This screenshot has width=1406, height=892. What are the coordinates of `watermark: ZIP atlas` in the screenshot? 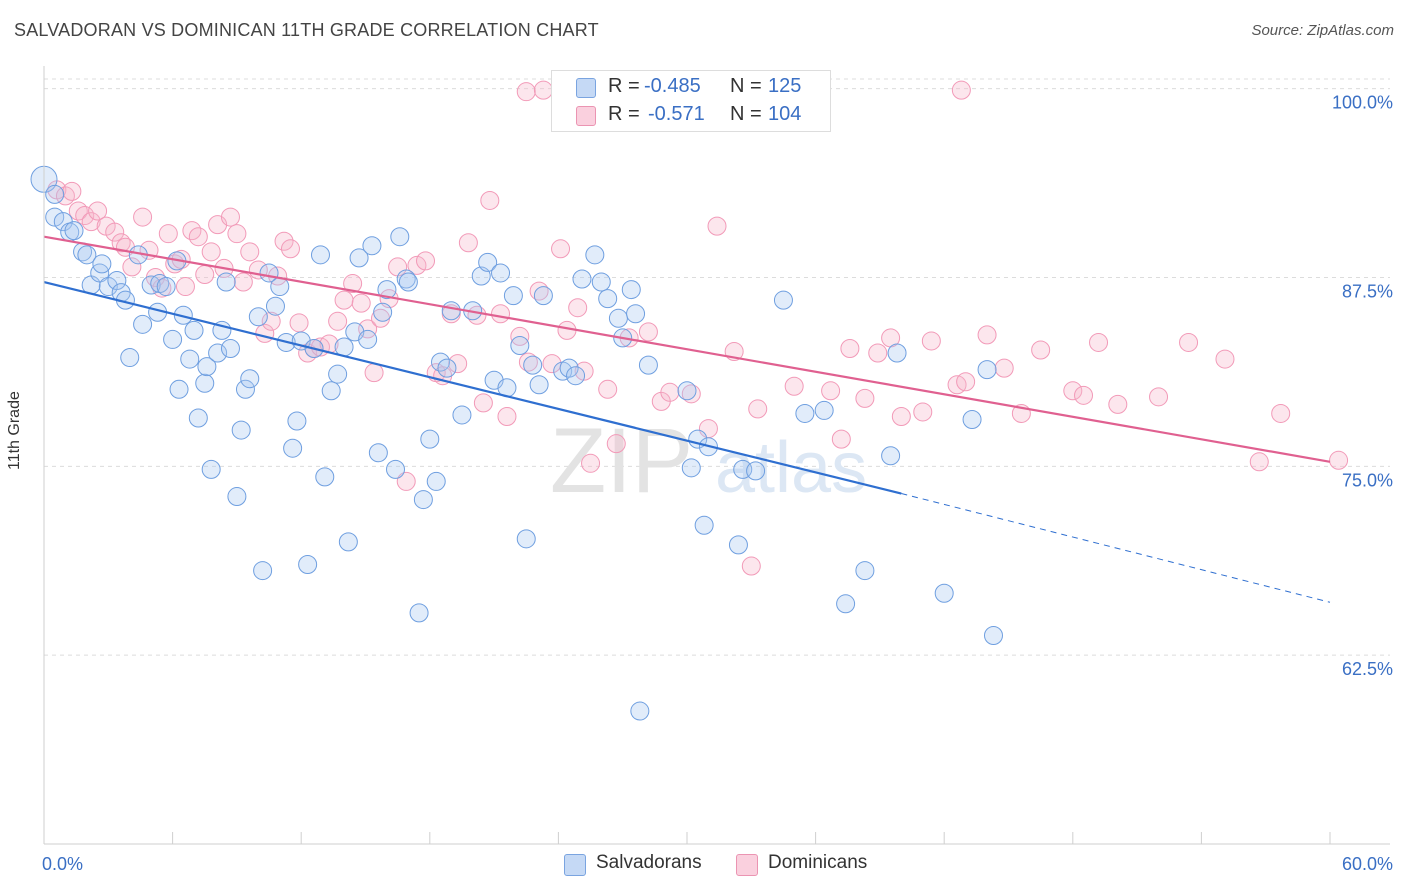 It's located at (708, 461).